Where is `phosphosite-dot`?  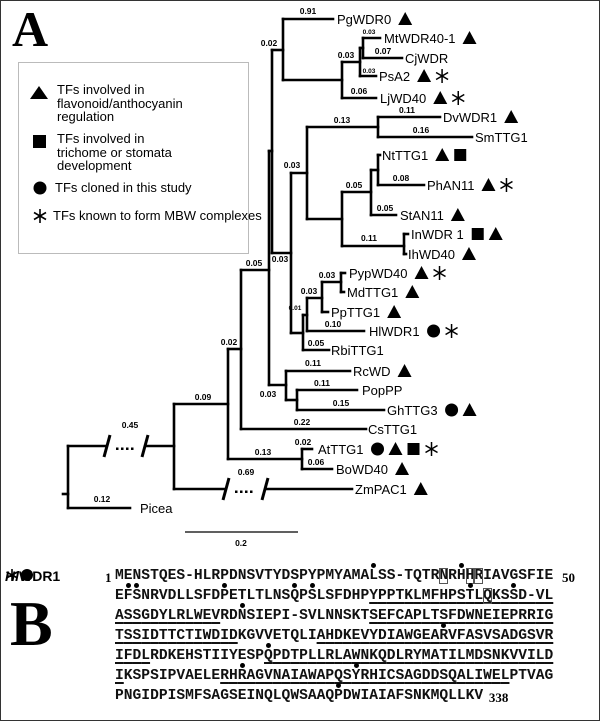 phosphosite-dot is located at coordinates (295, 585).